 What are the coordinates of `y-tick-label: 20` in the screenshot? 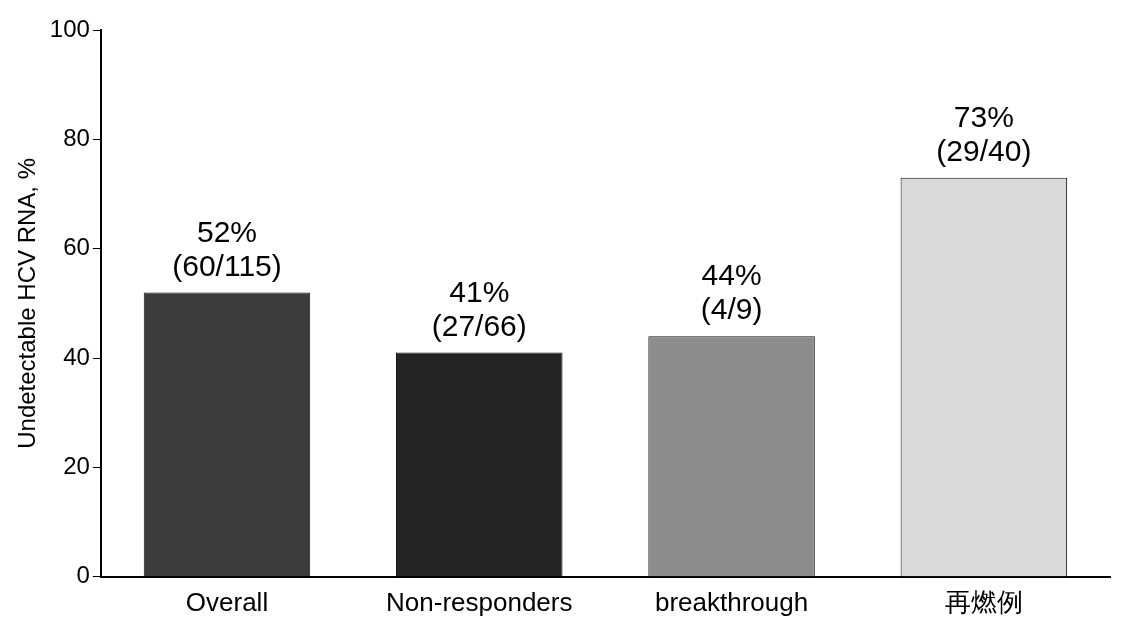 It's located at (76, 466).